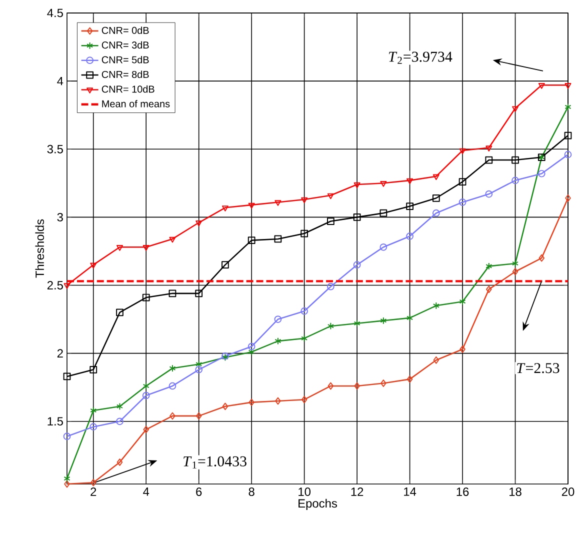 This screenshot has width=586, height=534. Describe the element at coordinates (39, 248) in the screenshot. I see `y-axis-title: Thresholds` at that location.